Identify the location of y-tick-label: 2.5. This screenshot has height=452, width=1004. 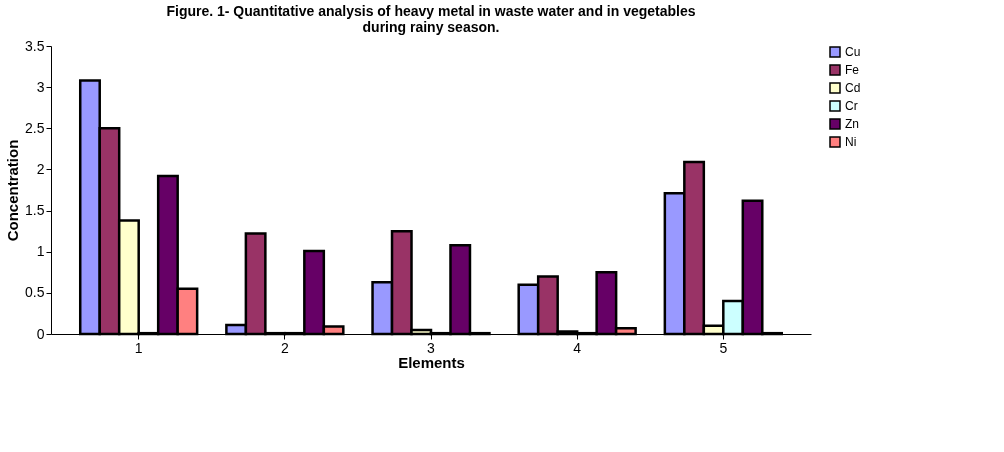
(35, 127).